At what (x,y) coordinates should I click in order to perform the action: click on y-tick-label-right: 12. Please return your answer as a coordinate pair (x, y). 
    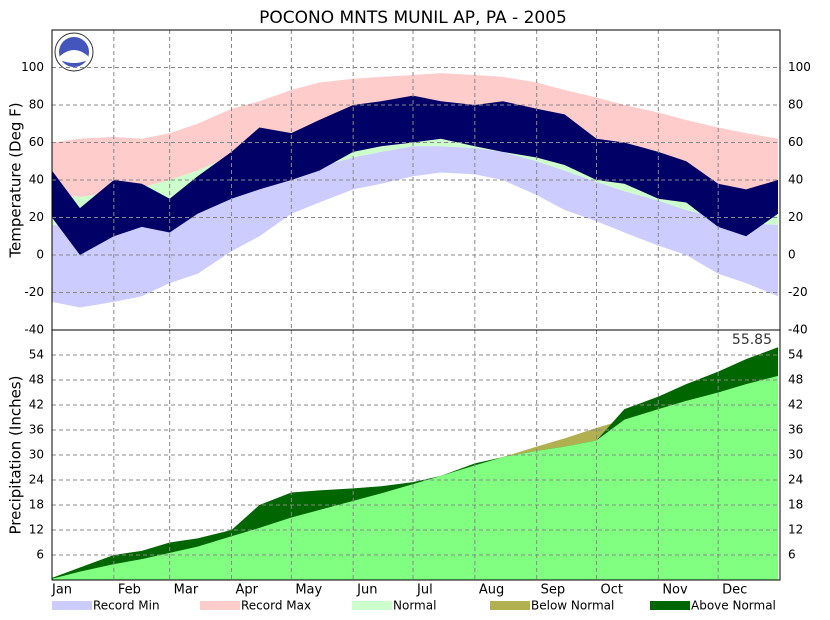
    Looking at the image, I should click on (795, 530).